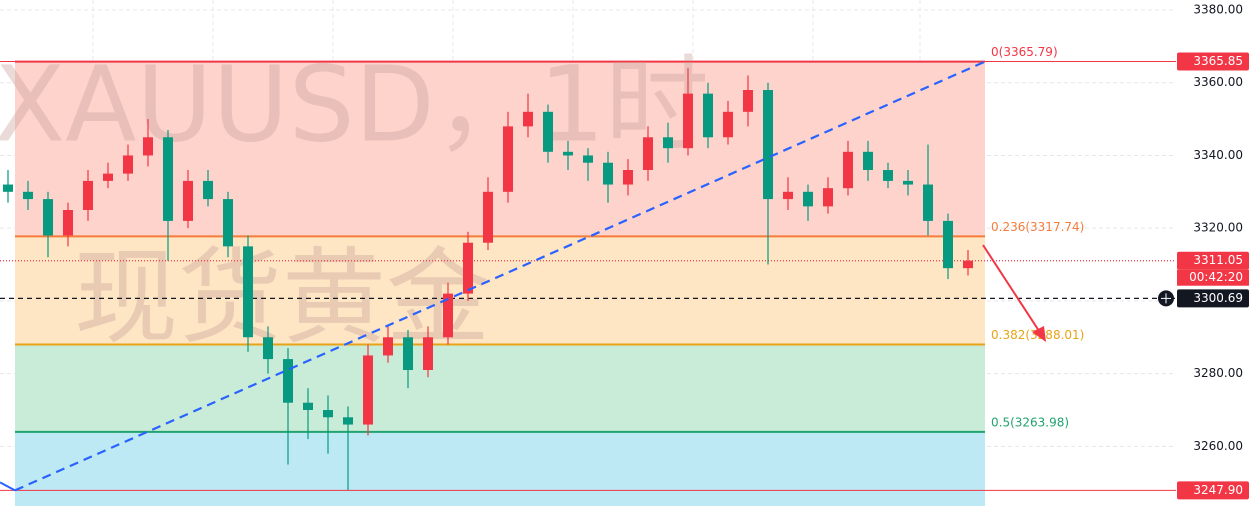 This screenshot has height=506, width=1253. Describe the element at coordinates (1218, 61) in the screenshot. I see `price-tag-label: 3365.85` at that location.